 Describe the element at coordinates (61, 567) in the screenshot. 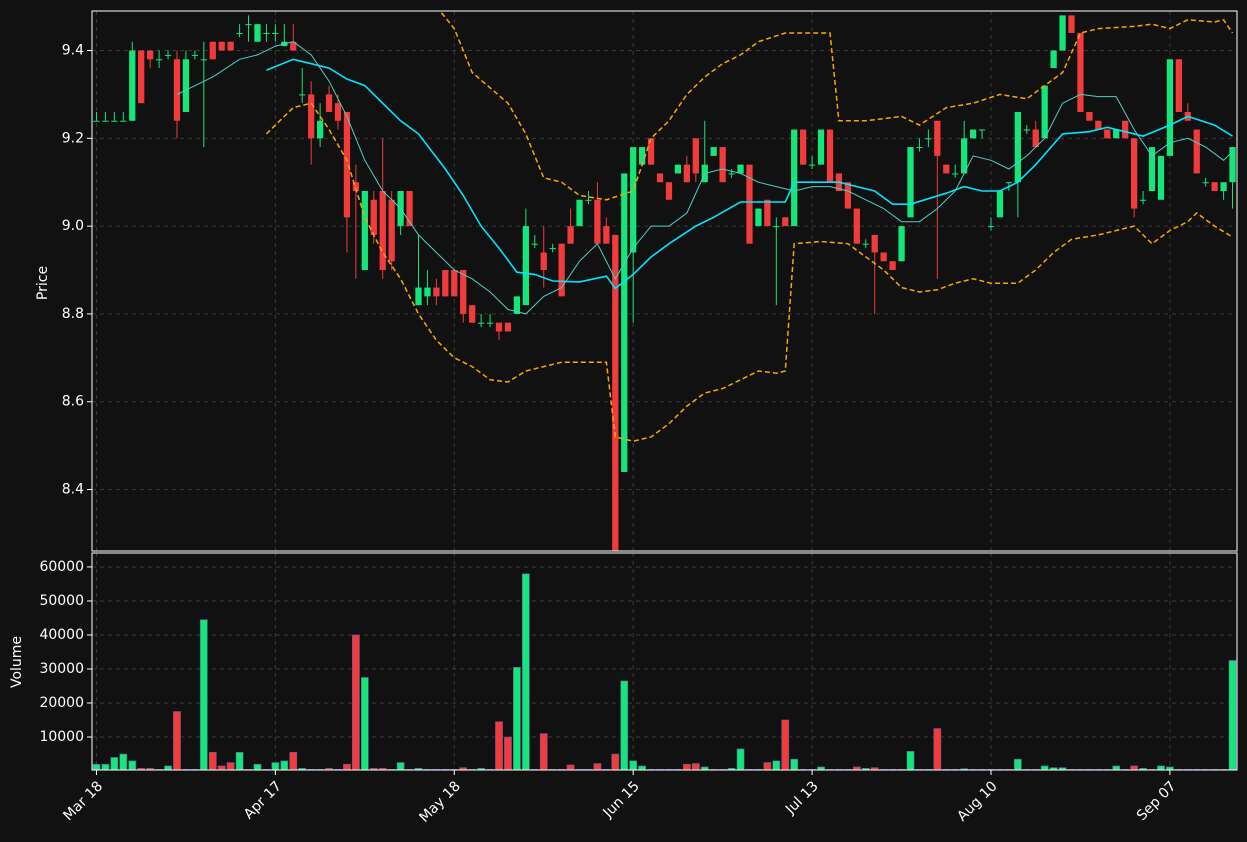

I see `y2-tick-label: 60000` at that location.